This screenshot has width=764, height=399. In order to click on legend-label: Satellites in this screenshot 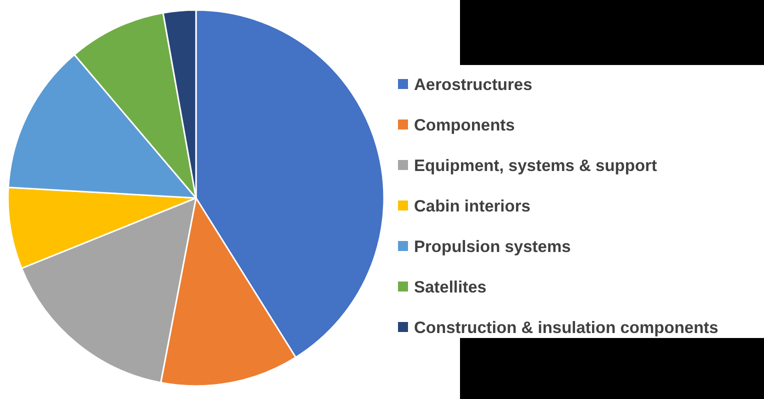, I will do `click(450, 287)`.